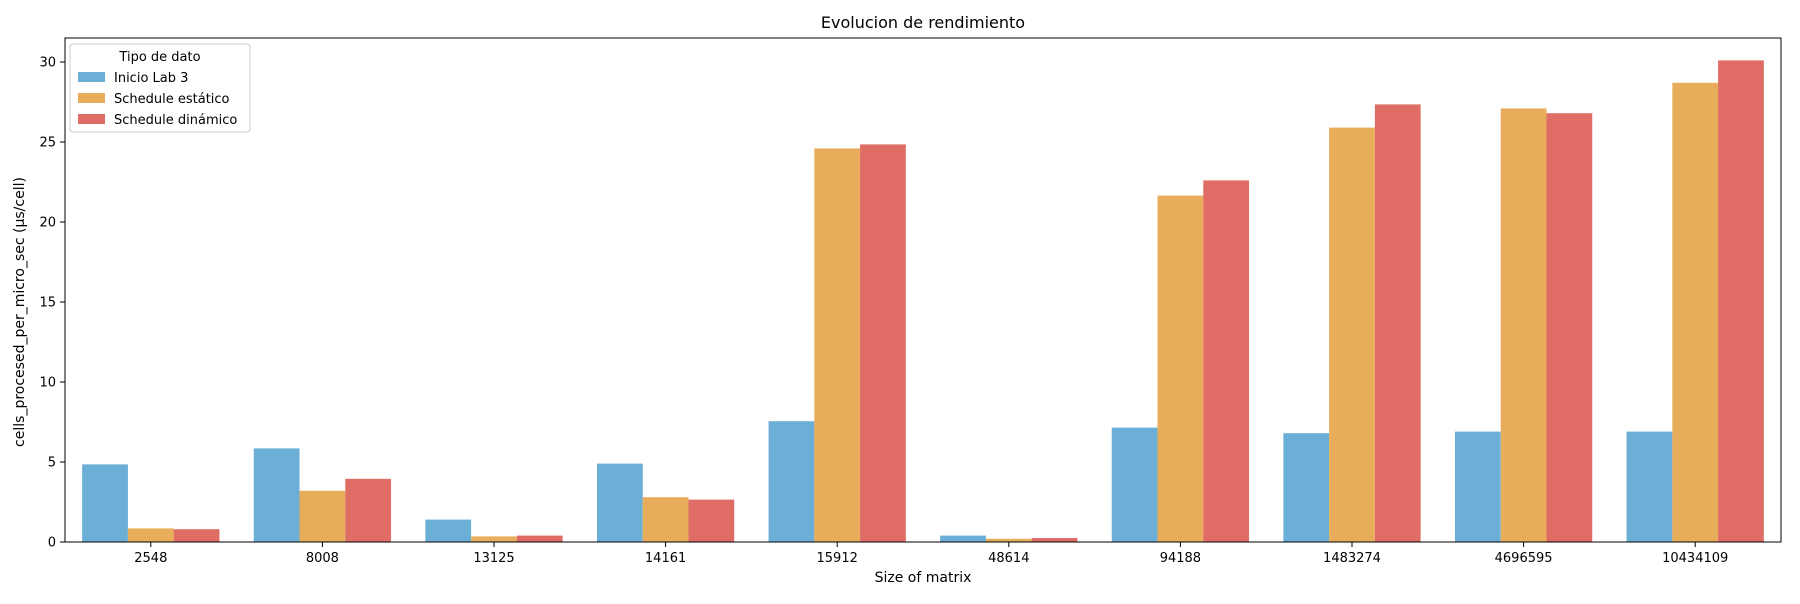 The height and width of the screenshot is (604, 1800). What do you see at coordinates (837, 558) in the screenshot?
I see `x-tick-label-15912: 15912` at bounding box center [837, 558].